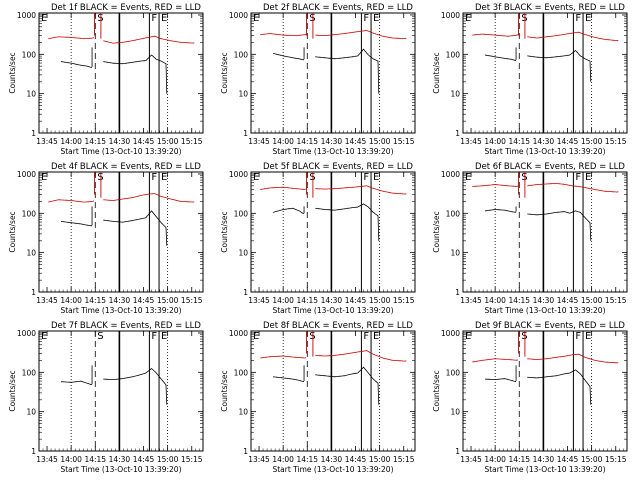 The height and width of the screenshot is (480, 640). I want to click on x-tick-label: 14:15, so click(519, 141).